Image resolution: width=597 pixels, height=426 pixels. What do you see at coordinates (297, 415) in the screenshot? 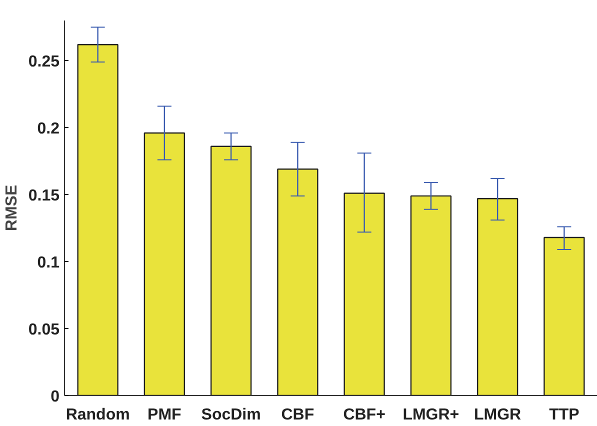
I see `x-tick-label: CBF` at bounding box center [297, 415].